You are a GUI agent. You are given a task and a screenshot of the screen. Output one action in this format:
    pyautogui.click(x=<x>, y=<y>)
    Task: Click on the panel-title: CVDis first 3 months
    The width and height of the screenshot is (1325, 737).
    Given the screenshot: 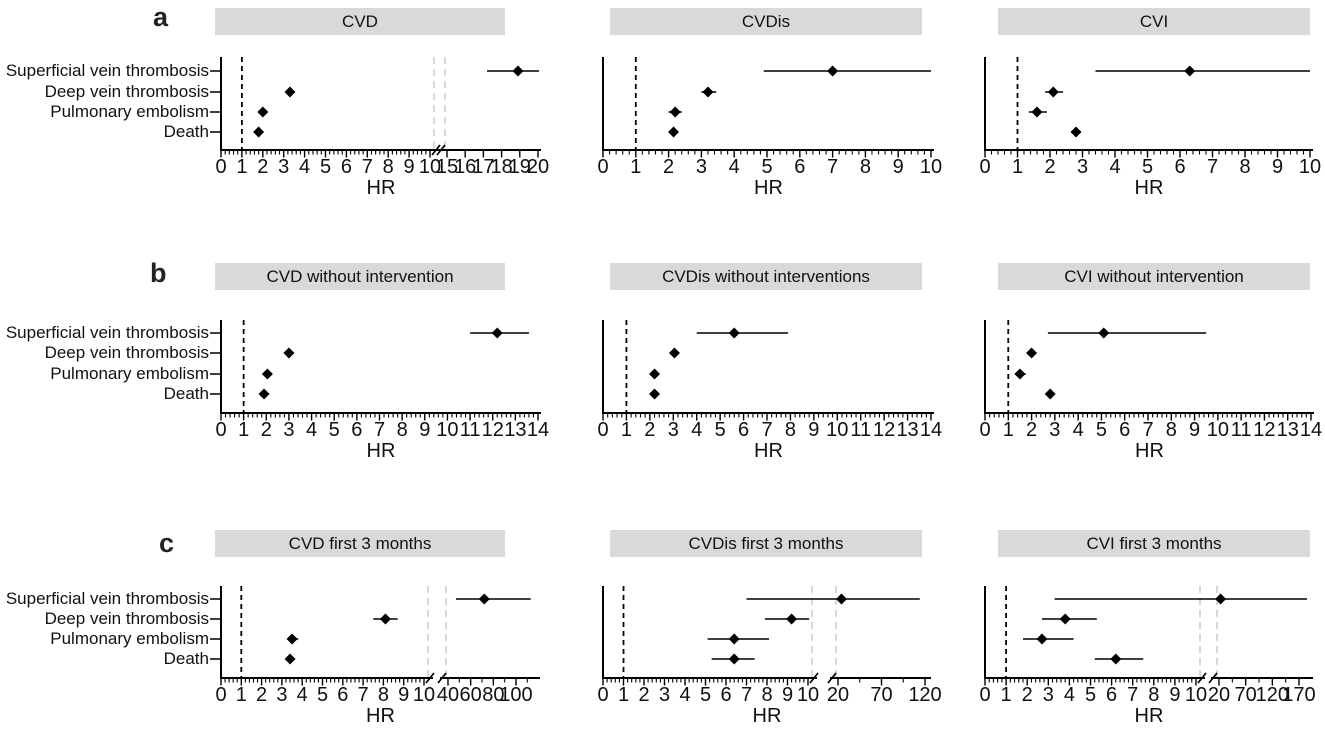 What is the action you would take?
    pyautogui.click(x=766, y=543)
    